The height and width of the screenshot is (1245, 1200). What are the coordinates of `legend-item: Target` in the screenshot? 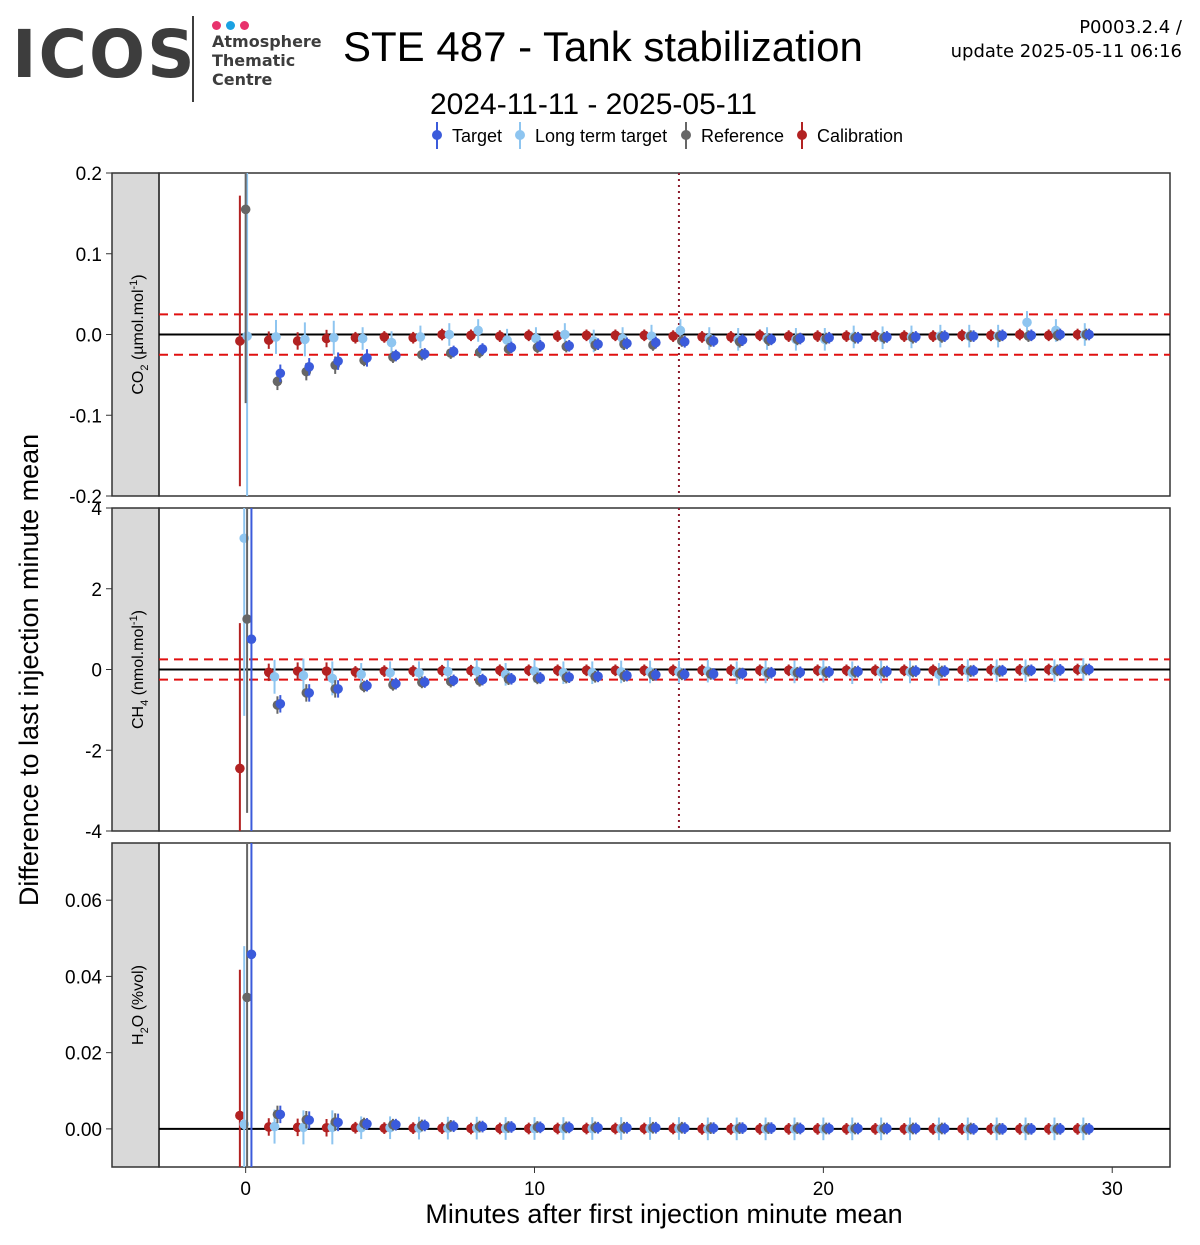 It's located at (467, 135).